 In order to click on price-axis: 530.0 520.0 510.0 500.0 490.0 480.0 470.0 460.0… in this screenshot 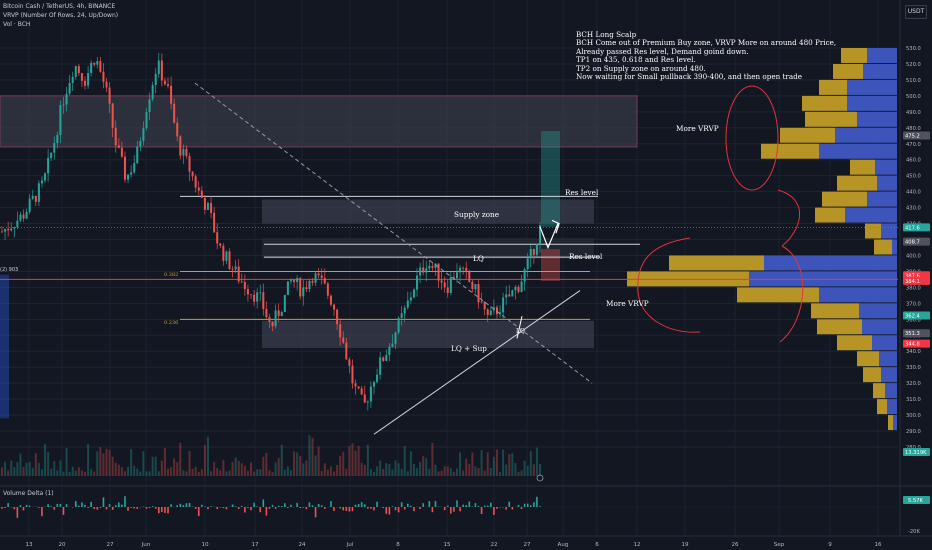, I will do `click(914, 268)`.